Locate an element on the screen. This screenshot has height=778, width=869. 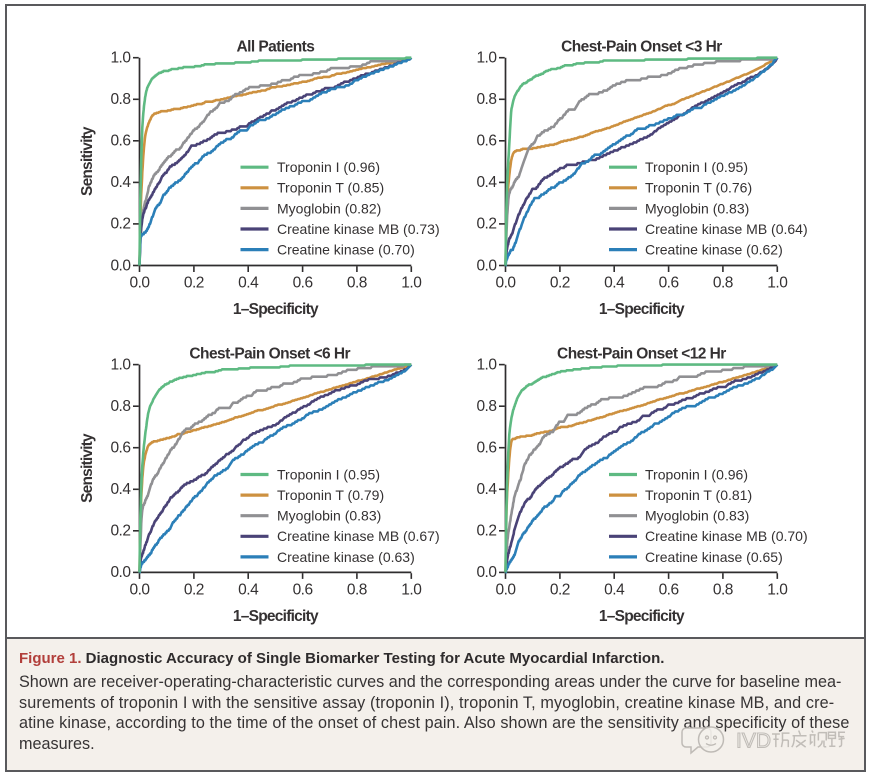
svg-text: Creatine kinase MB (0.73) is located at coordinates (358, 229).